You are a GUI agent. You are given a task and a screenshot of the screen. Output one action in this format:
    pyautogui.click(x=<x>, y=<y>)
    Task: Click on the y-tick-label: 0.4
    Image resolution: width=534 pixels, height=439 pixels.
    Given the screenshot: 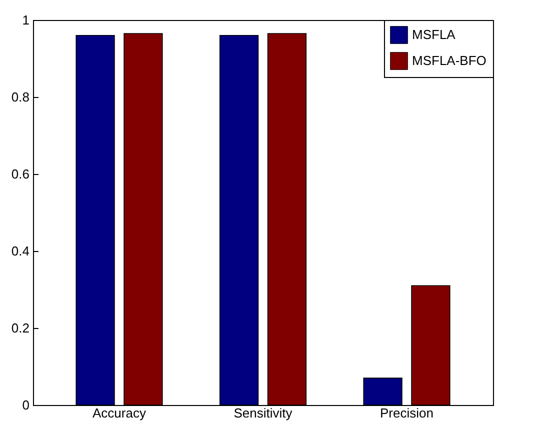 What is the action you would take?
    pyautogui.click(x=20, y=251)
    